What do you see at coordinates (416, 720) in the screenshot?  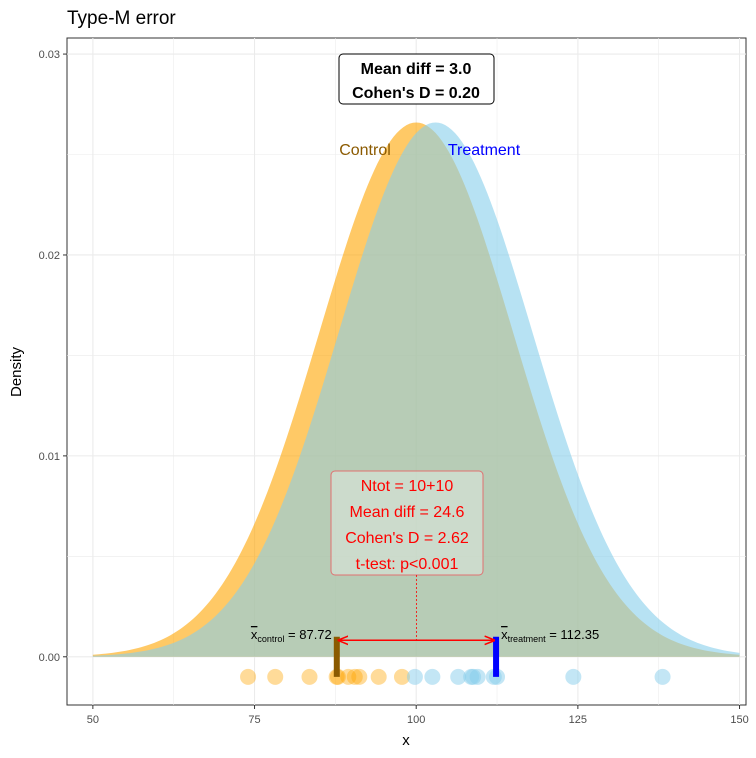 I see `x-tick-label: 100` at bounding box center [416, 720].